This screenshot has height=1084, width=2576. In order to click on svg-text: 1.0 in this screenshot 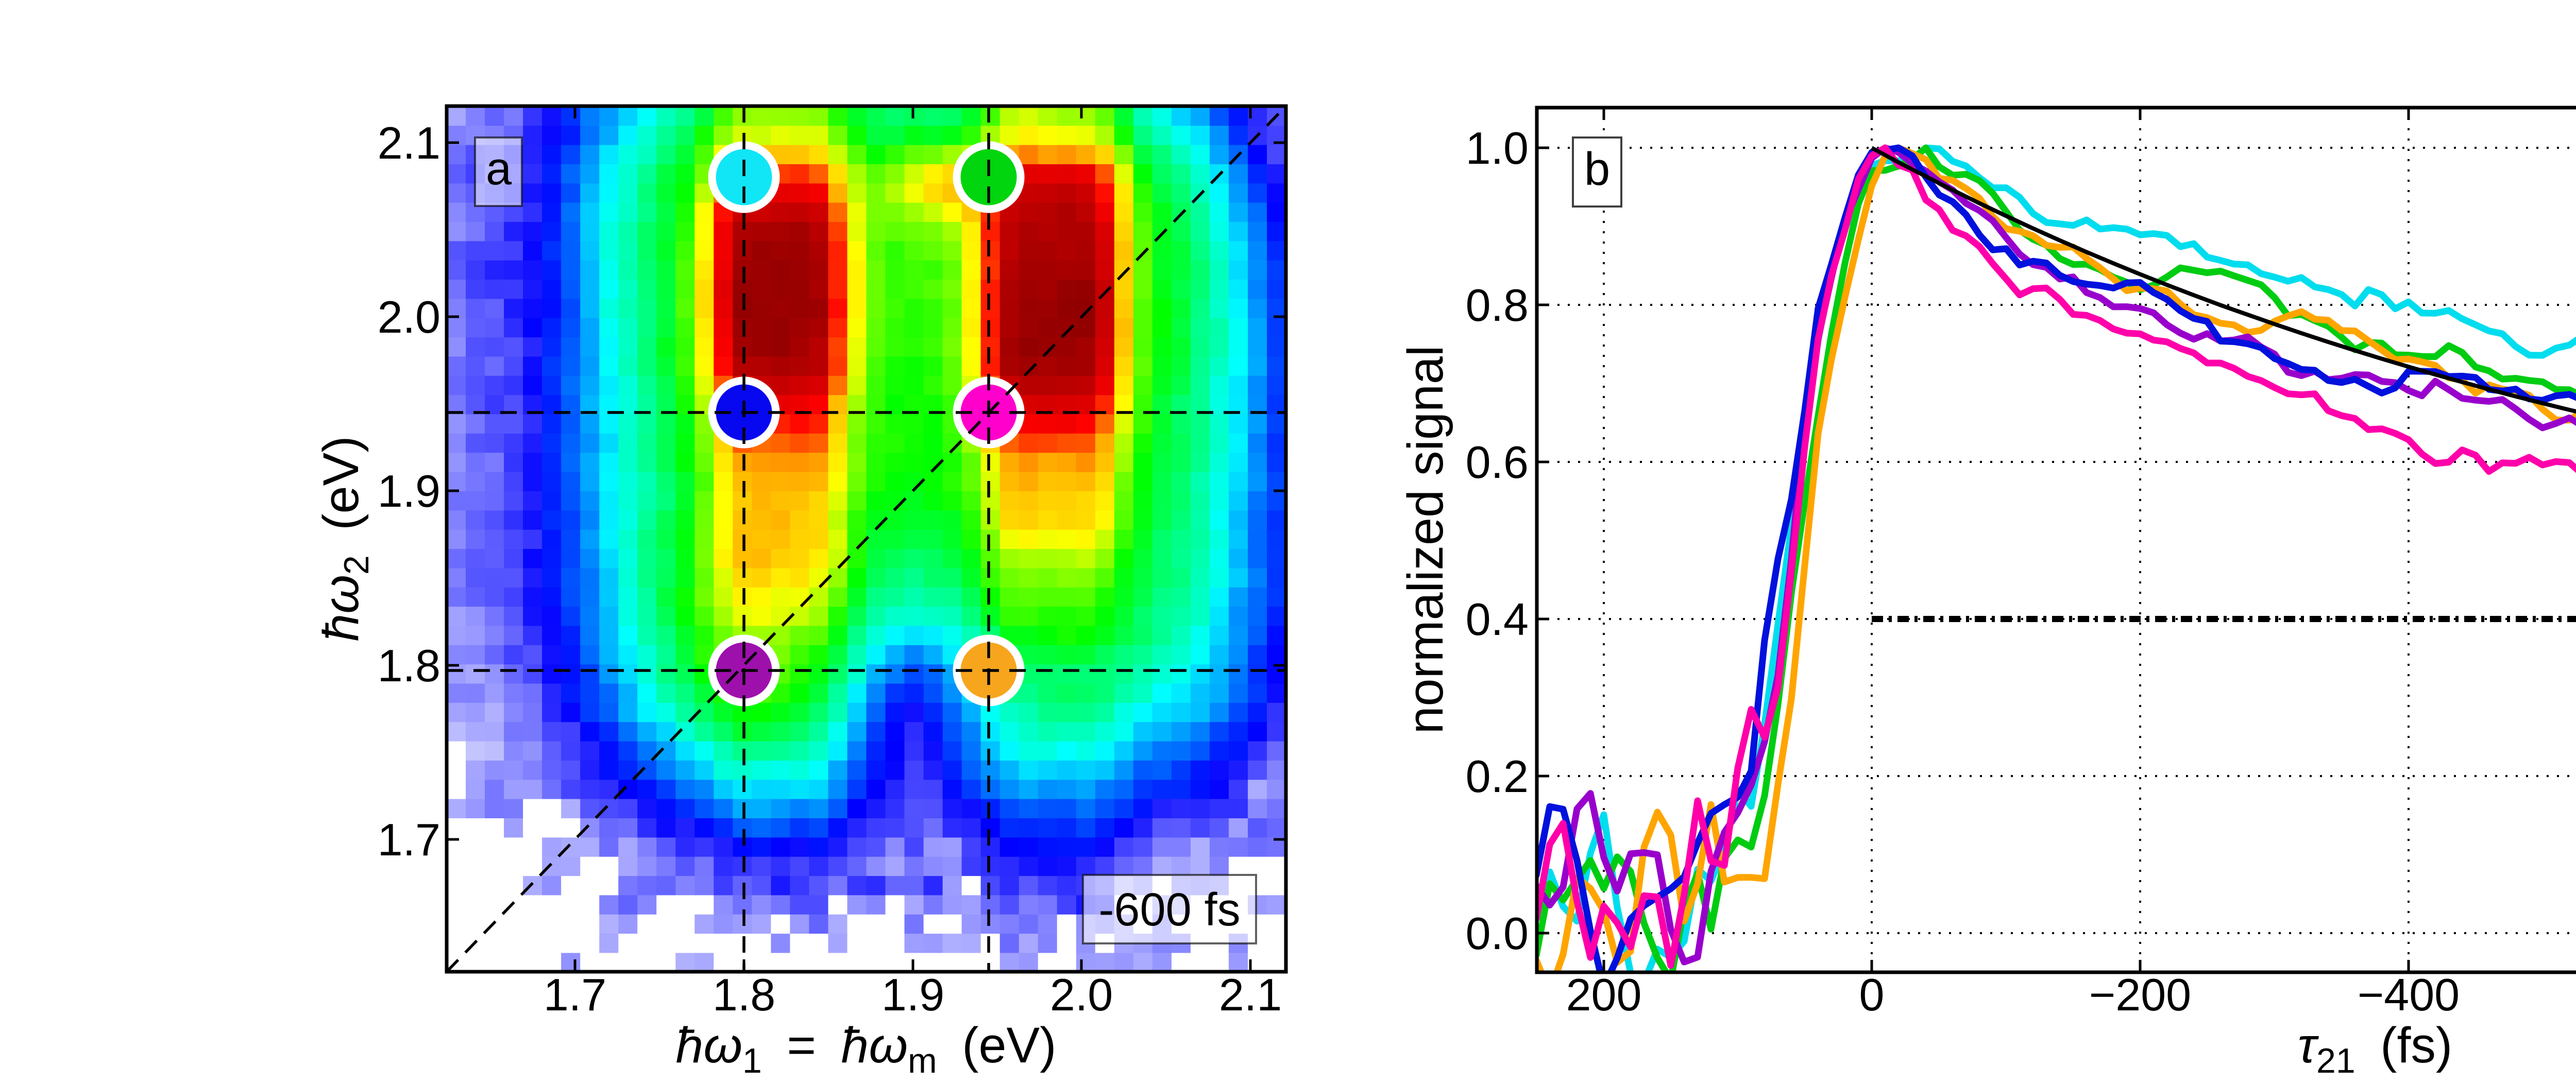, I will do `click(1498, 148)`.